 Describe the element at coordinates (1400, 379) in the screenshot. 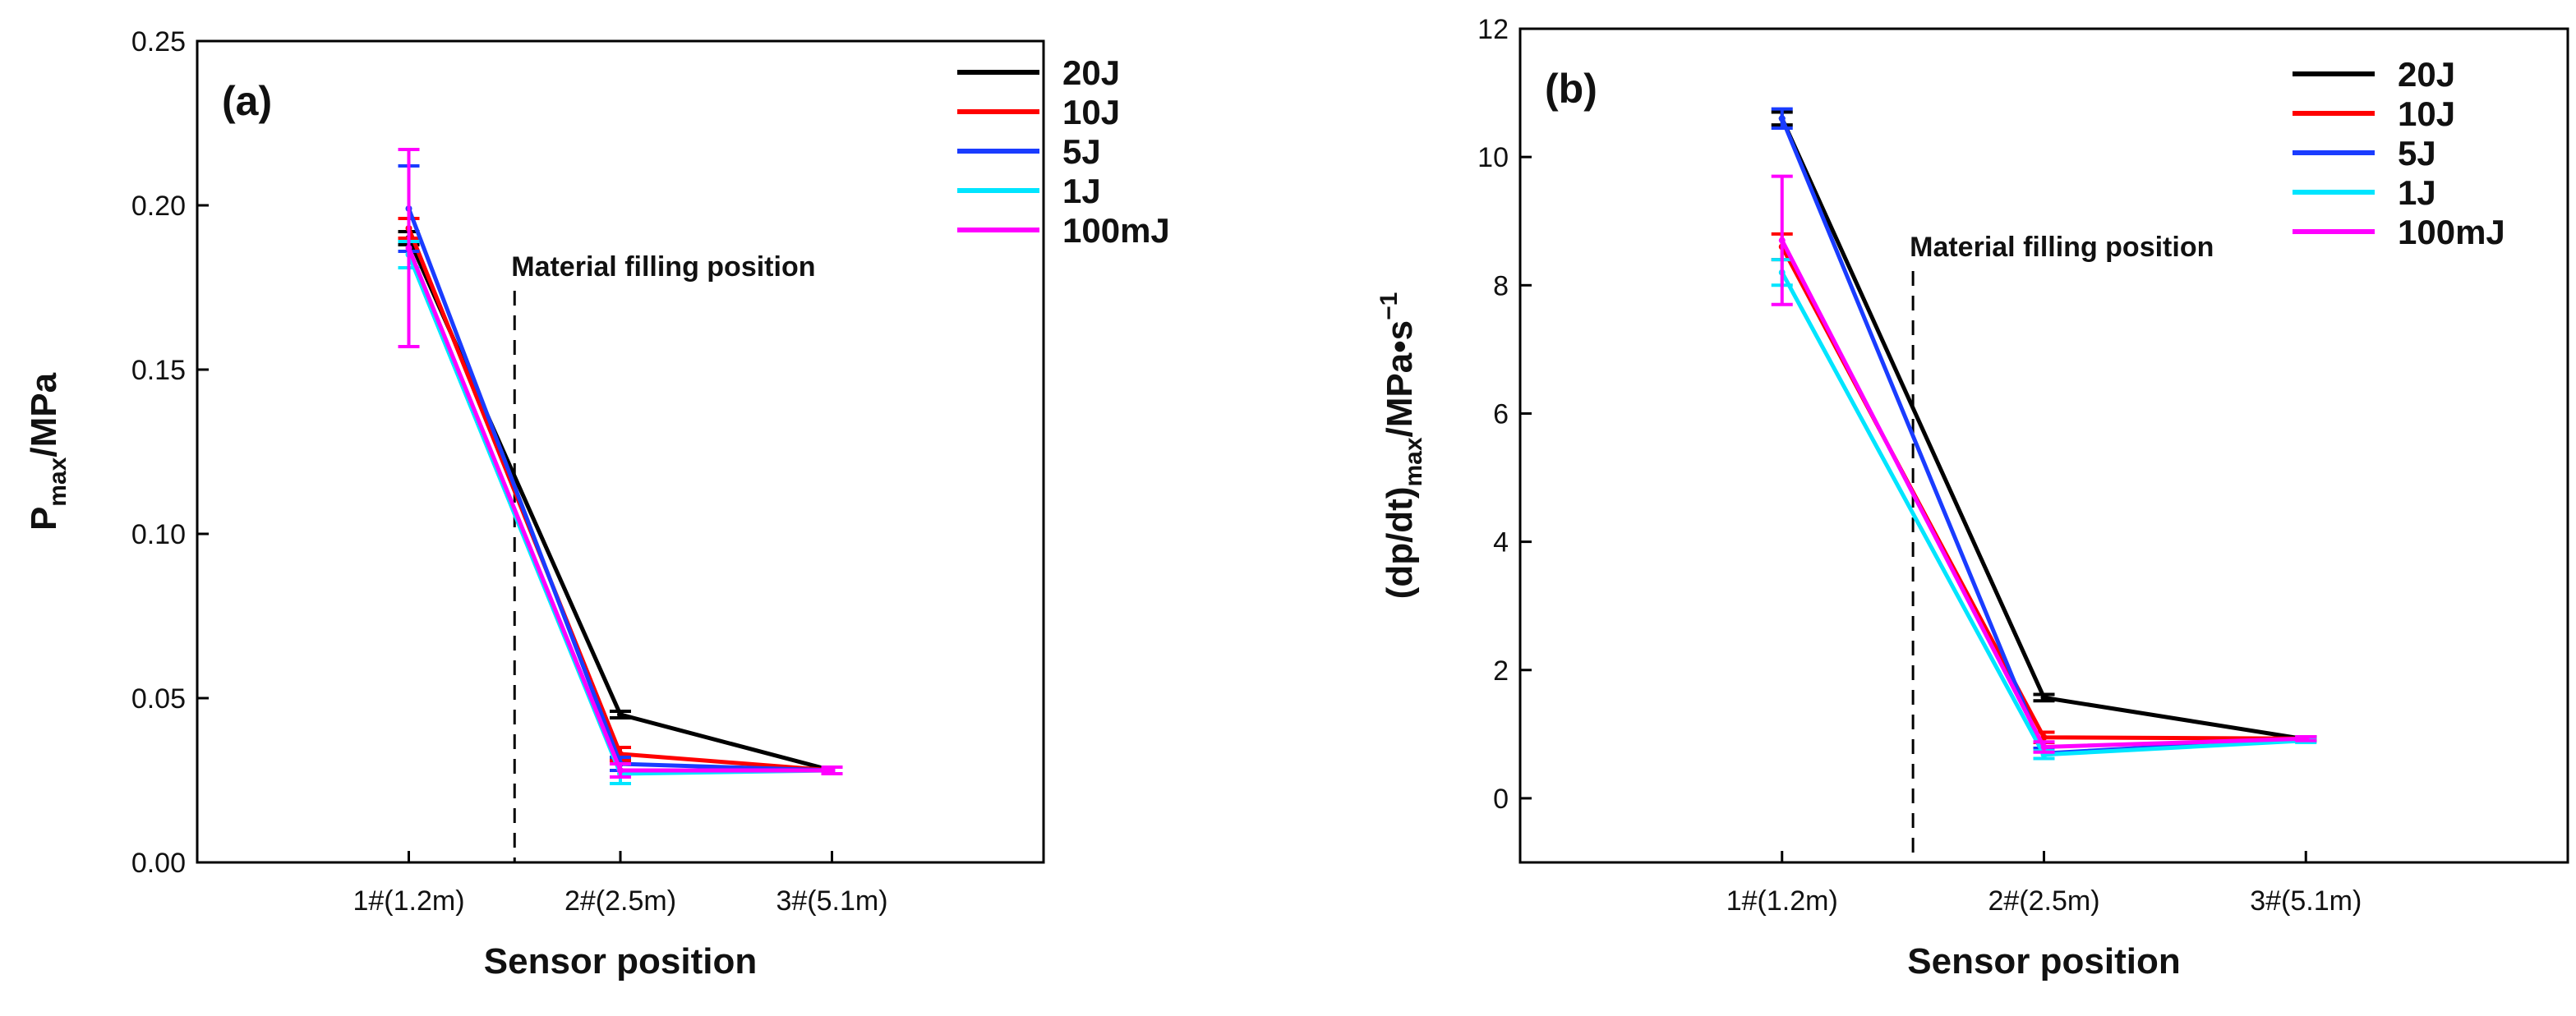

I see `y-axis-label-unit: /MPa•s` at that location.